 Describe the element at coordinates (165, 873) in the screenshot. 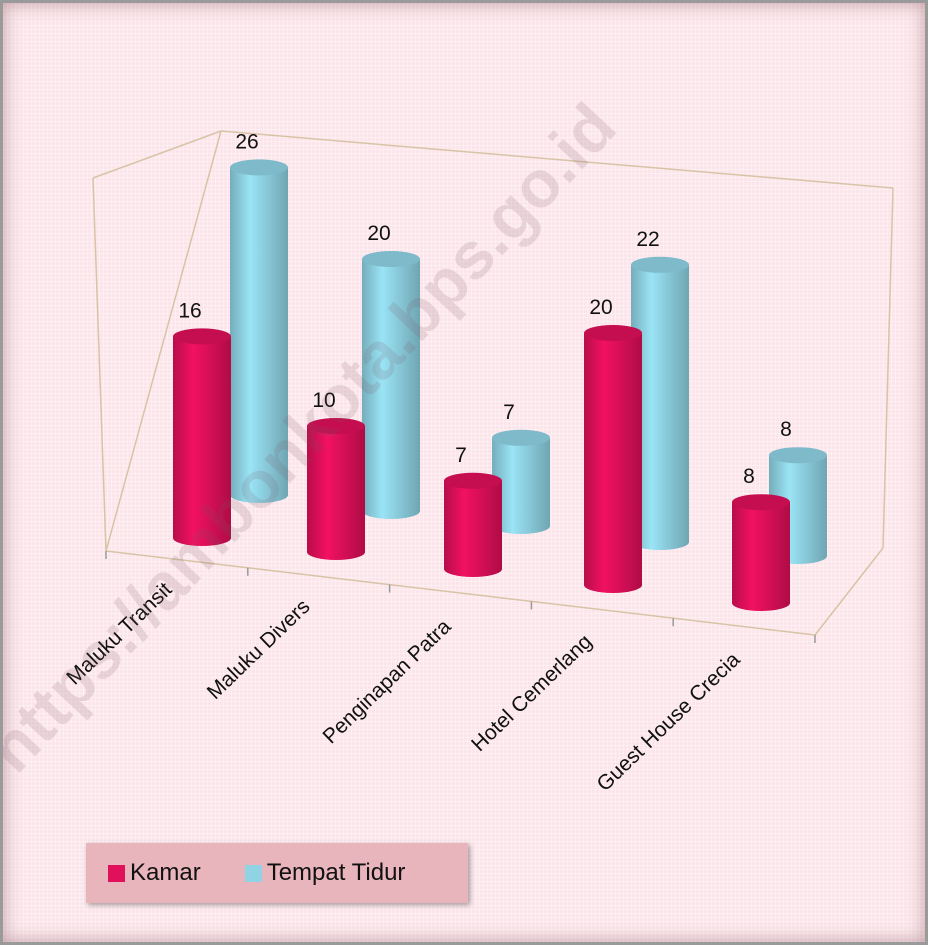

I see `legend-label-kamar: Kamar` at that location.